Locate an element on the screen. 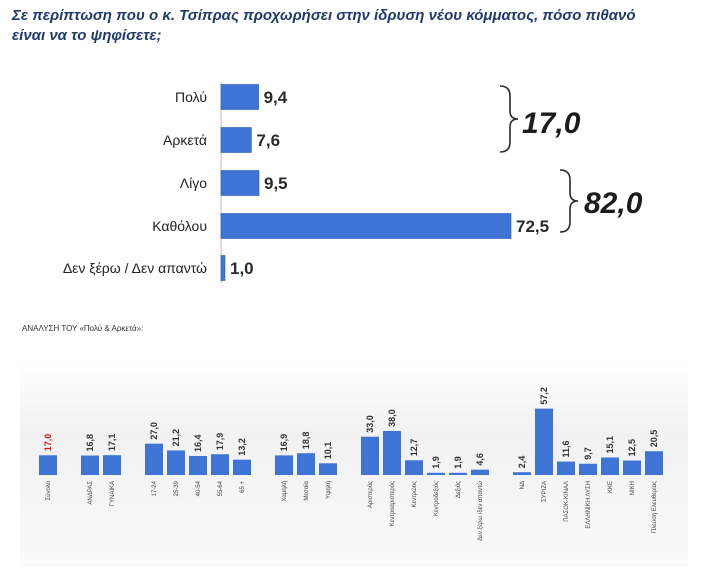 This screenshot has height=581, width=720. main-category-label: Καθόλου is located at coordinates (179, 226).